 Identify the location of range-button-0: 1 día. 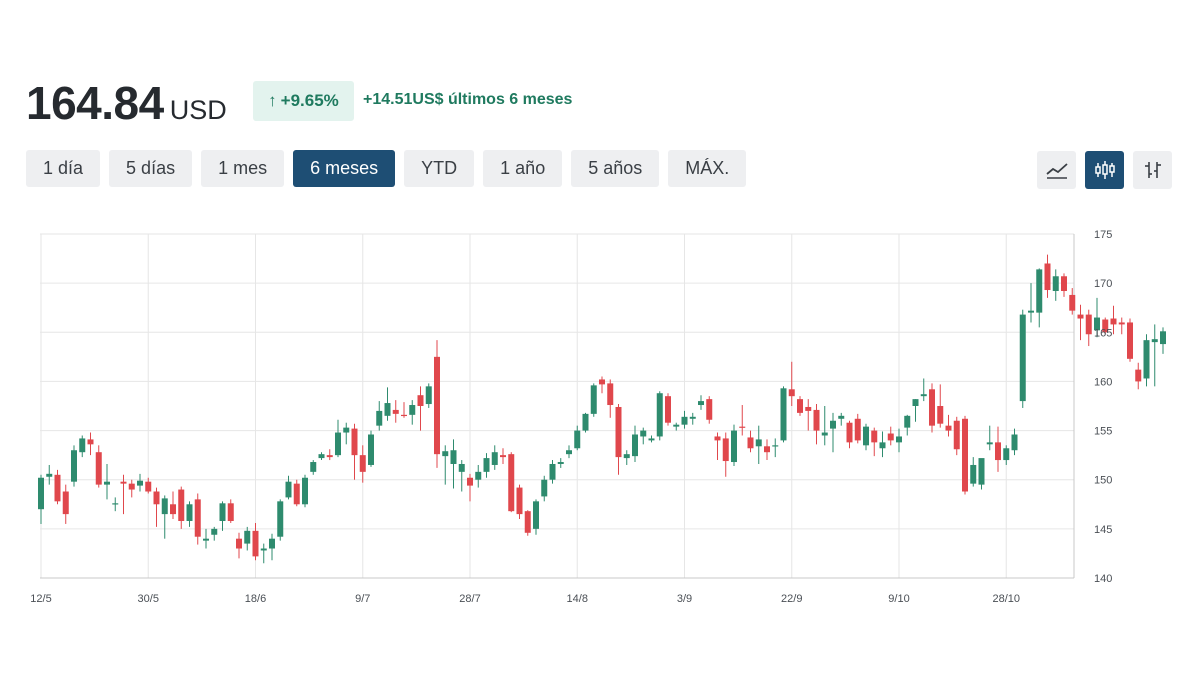
(63, 168).